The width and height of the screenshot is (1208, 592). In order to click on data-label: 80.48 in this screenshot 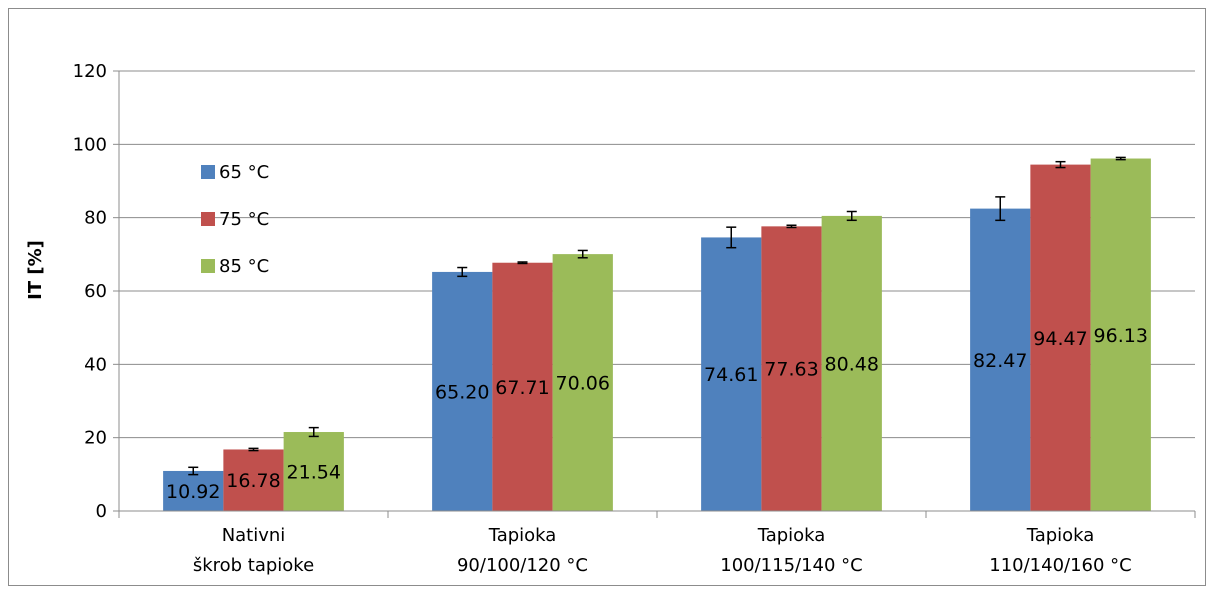, I will do `click(852, 364)`.